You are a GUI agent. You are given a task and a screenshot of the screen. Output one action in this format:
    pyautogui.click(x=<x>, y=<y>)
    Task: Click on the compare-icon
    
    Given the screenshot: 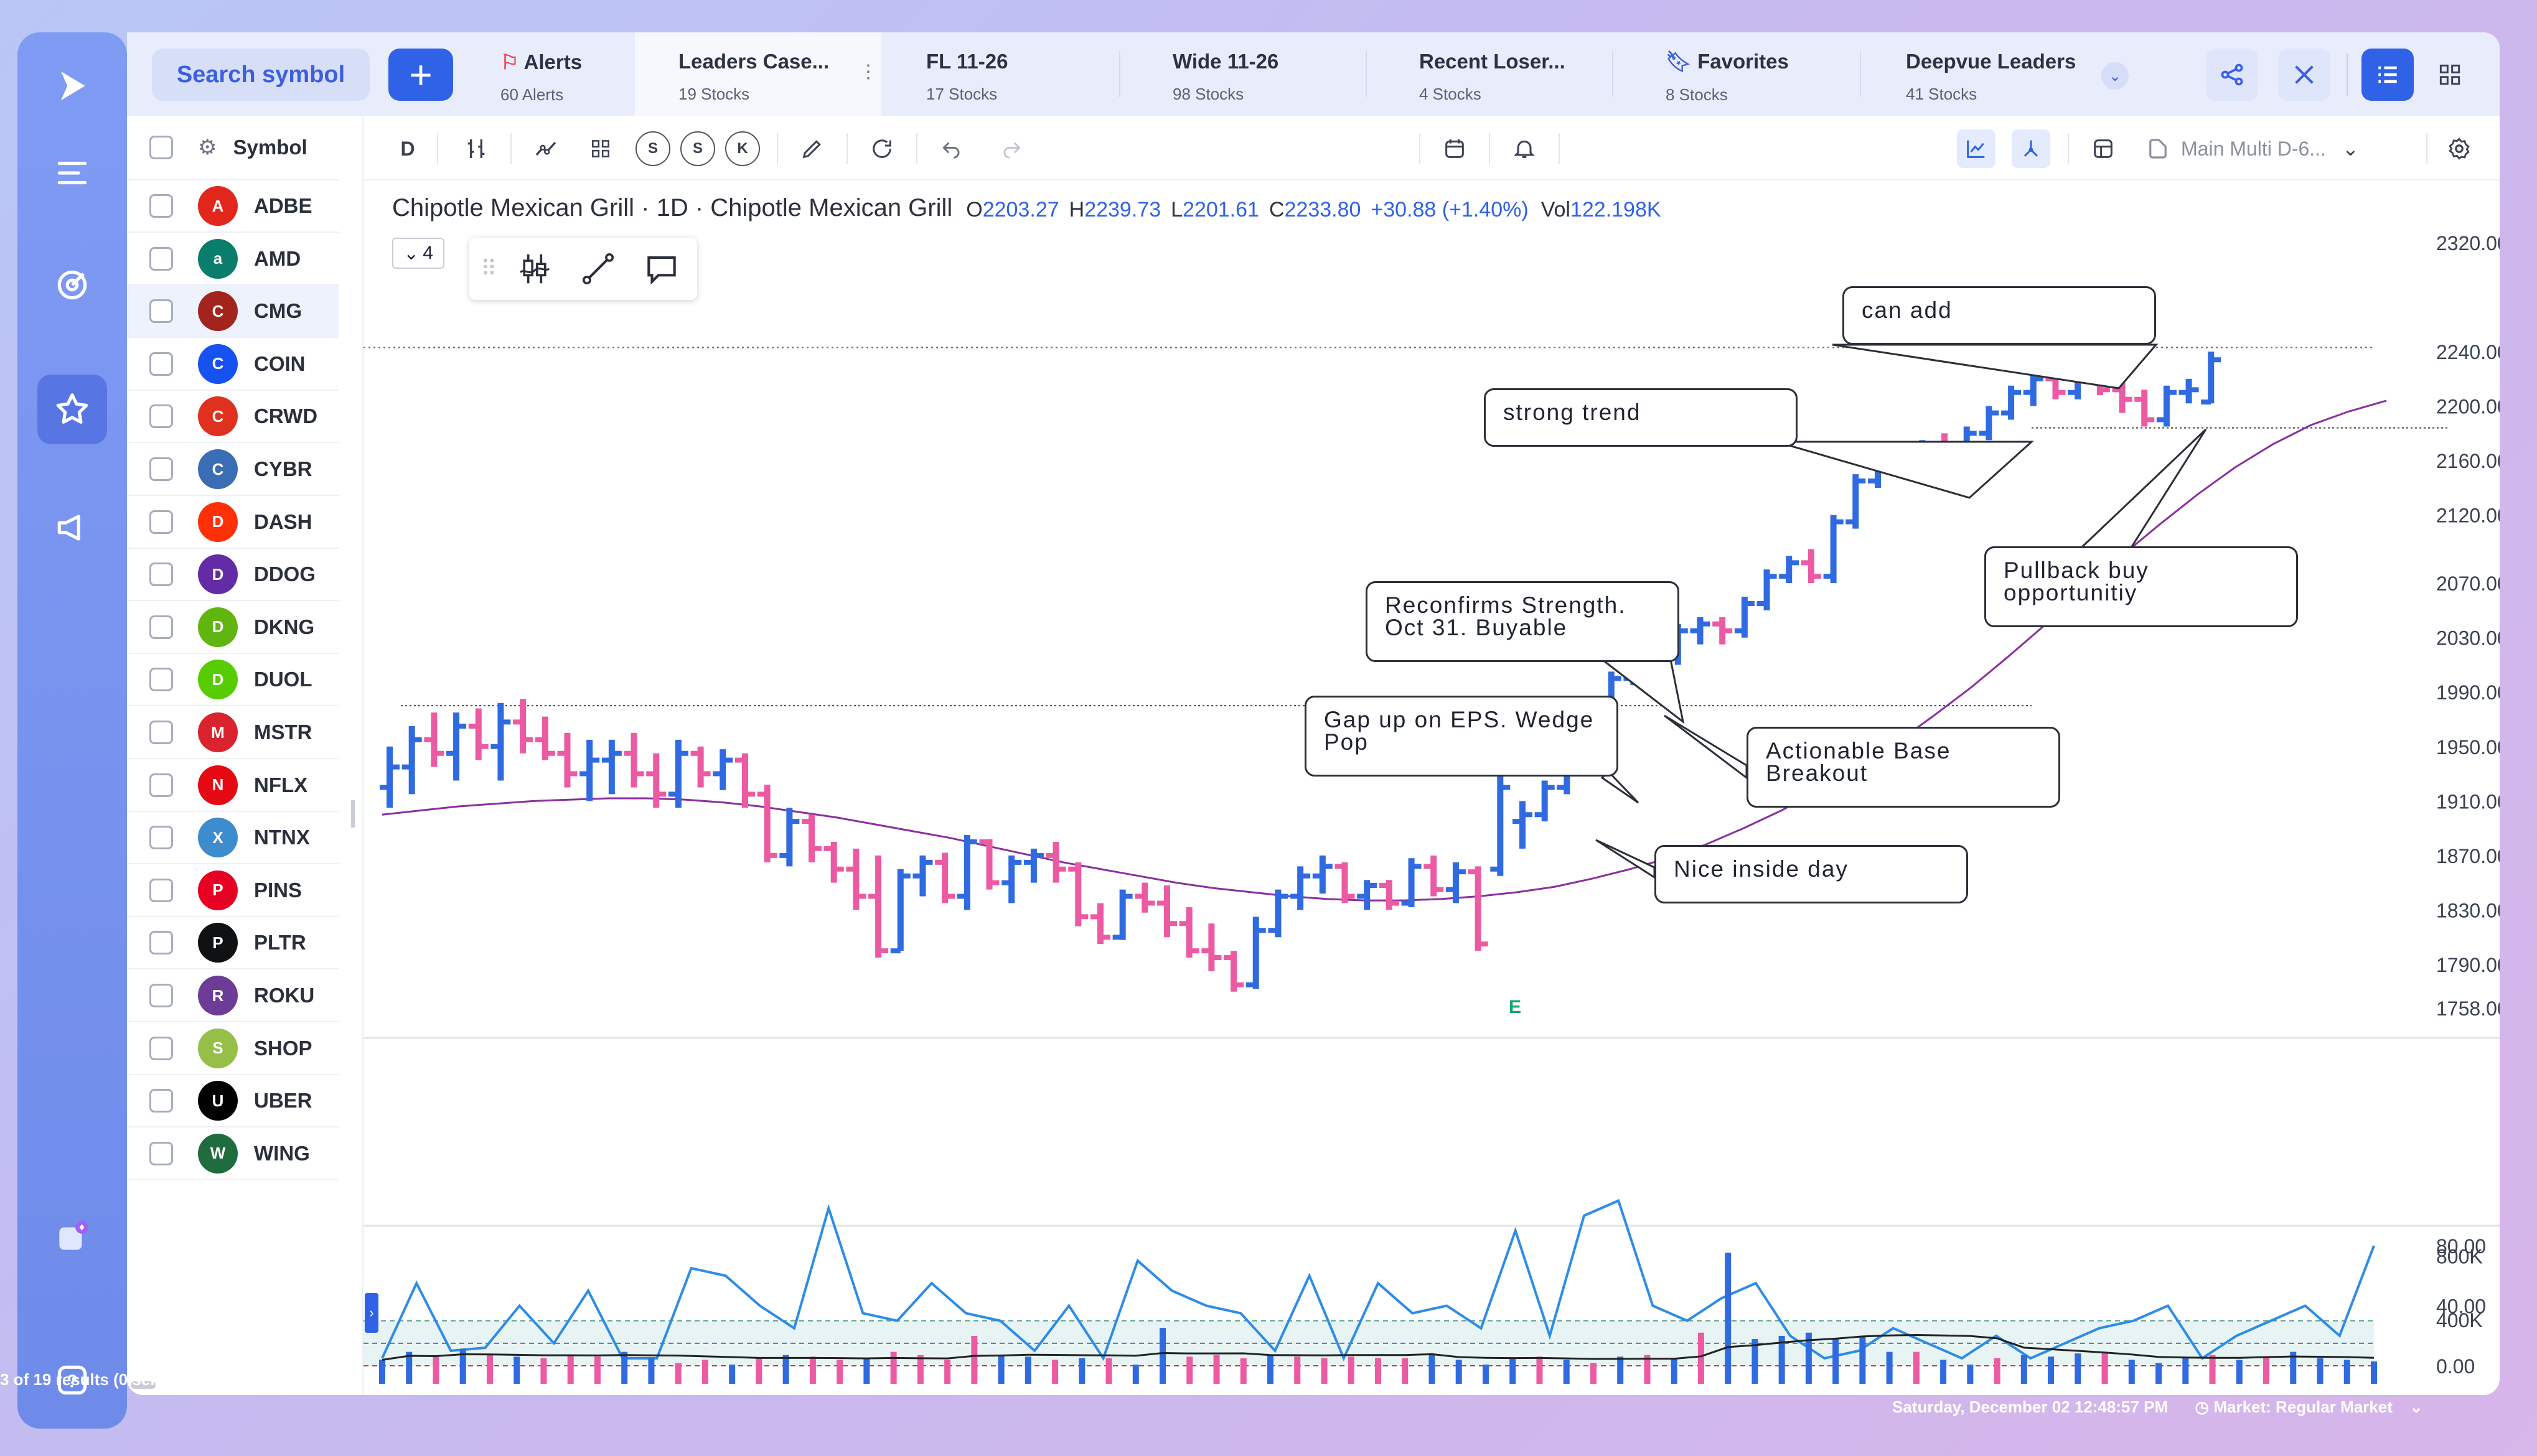 What is the action you would take?
    pyautogui.click(x=2031, y=149)
    